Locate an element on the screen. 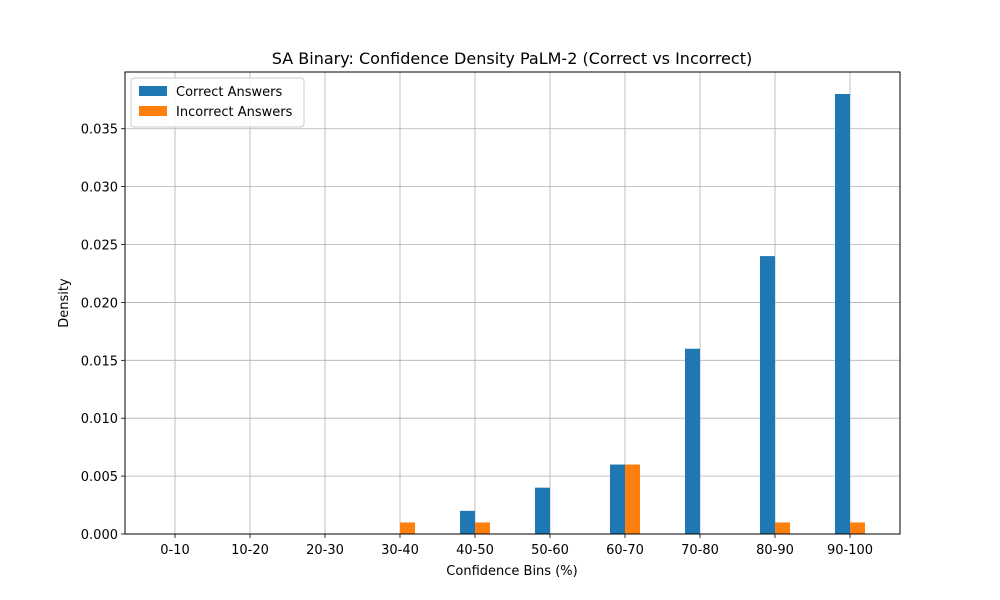 Image resolution: width=1000 pixels, height=600 pixels. y-tick-label: 0.020 is located at coordinates (99, 303).